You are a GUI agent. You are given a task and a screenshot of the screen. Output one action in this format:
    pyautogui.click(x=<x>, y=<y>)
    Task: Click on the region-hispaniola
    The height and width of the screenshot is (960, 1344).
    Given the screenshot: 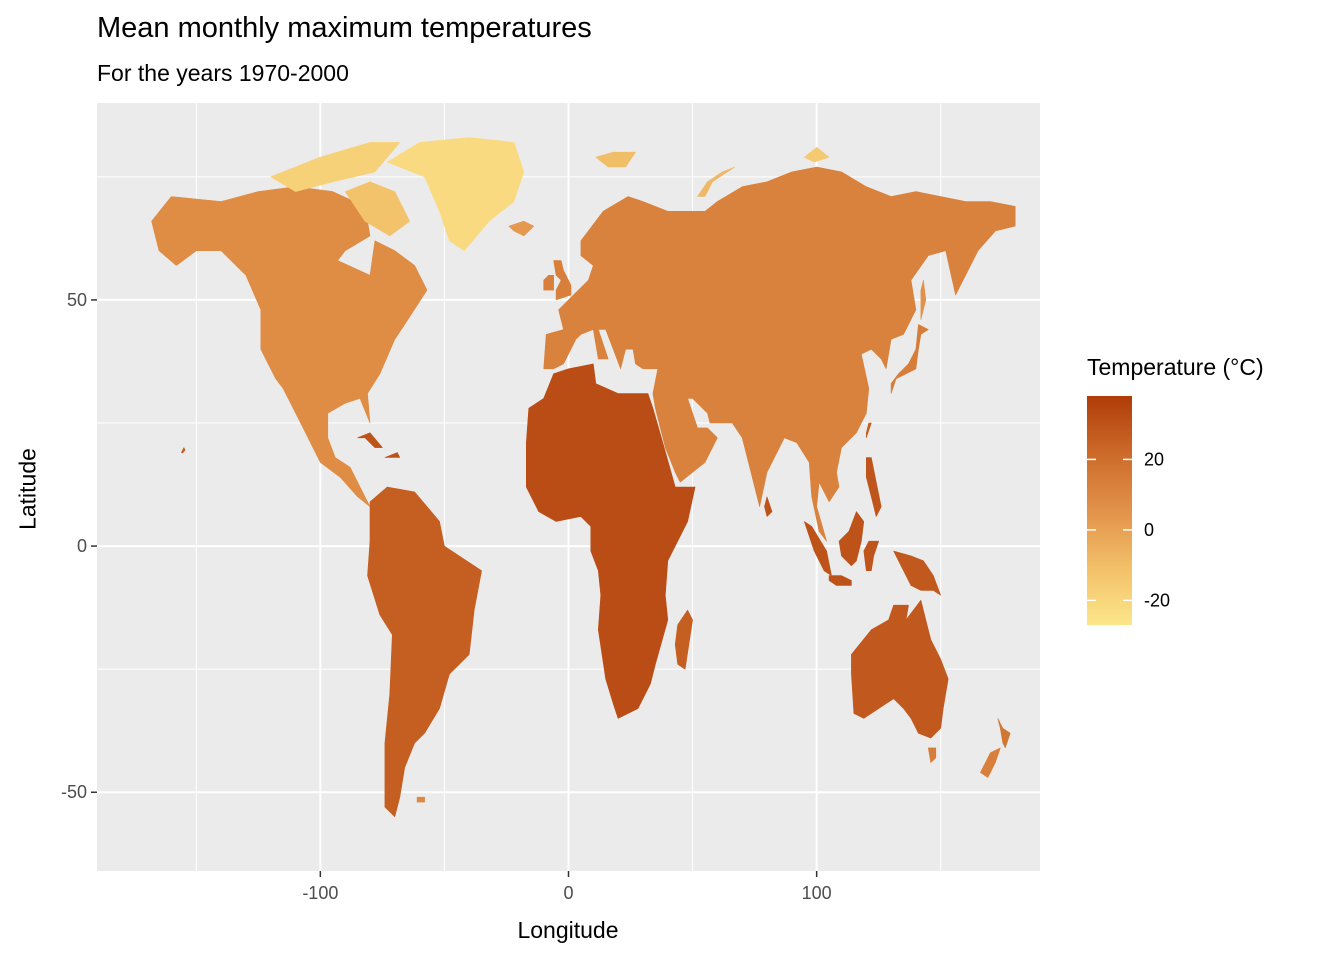 What is the action you would take?
    pyautogui.click(x=392, y=455)
    